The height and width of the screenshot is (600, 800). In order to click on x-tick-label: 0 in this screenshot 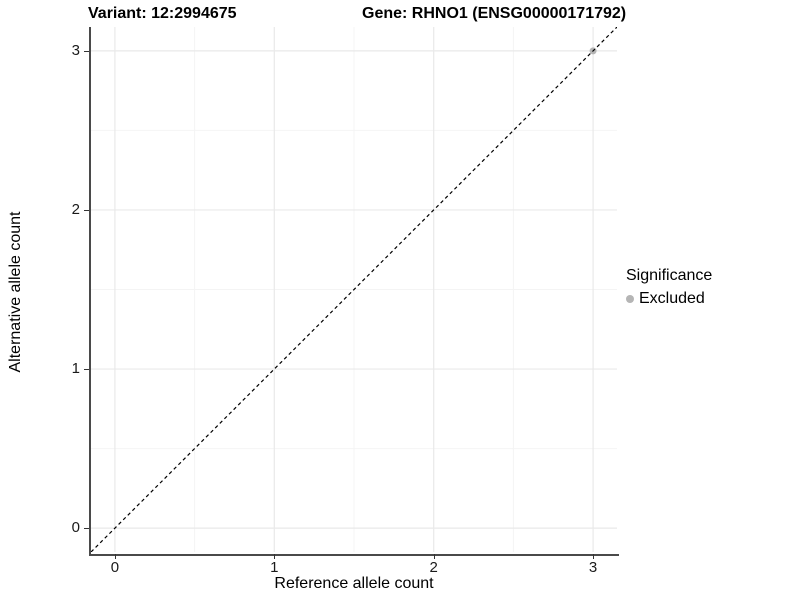, I will do `click(115, 567)`.